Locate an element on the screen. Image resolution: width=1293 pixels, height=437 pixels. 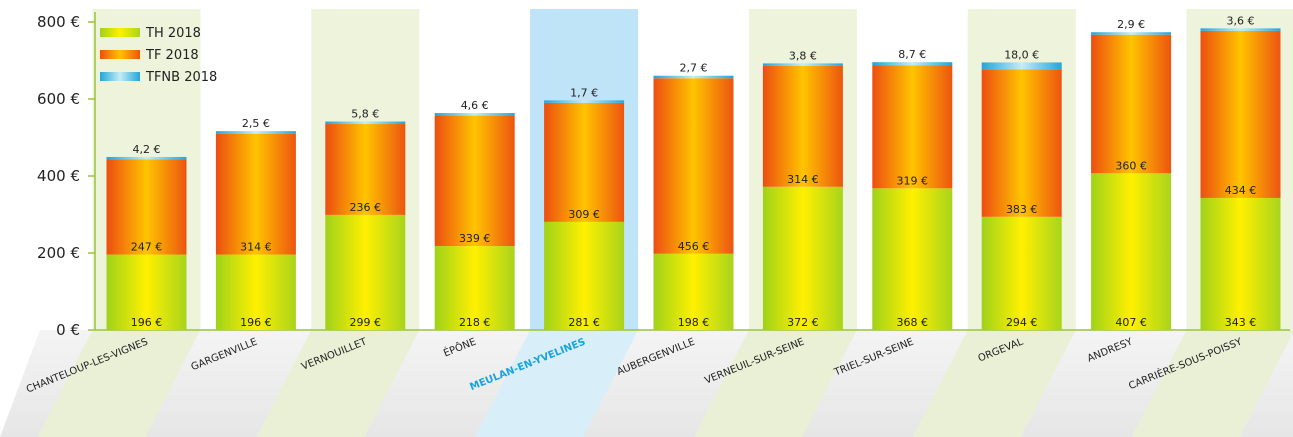
label-tfnb: 1,7 € is located at coordinates (584, 92).